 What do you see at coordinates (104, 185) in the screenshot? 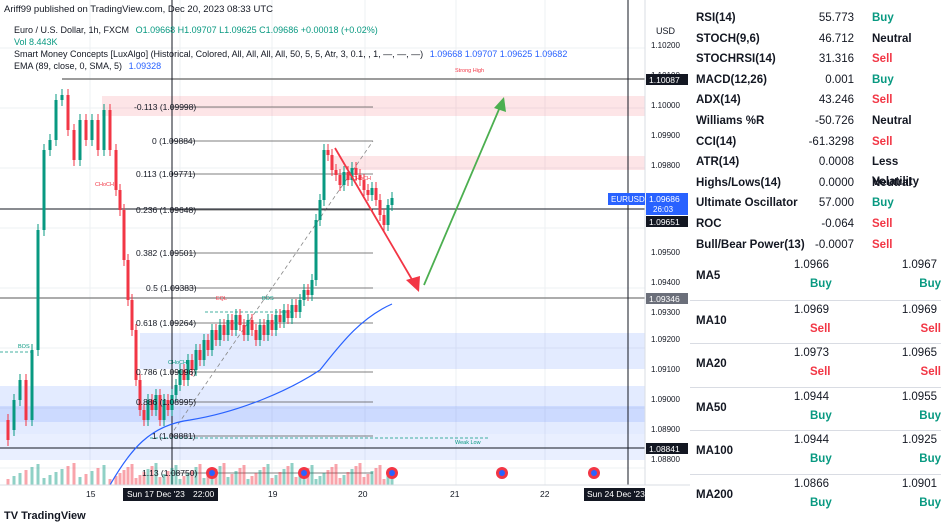
I see `choch-label: CHoCH` at bounding box center [104, 185].